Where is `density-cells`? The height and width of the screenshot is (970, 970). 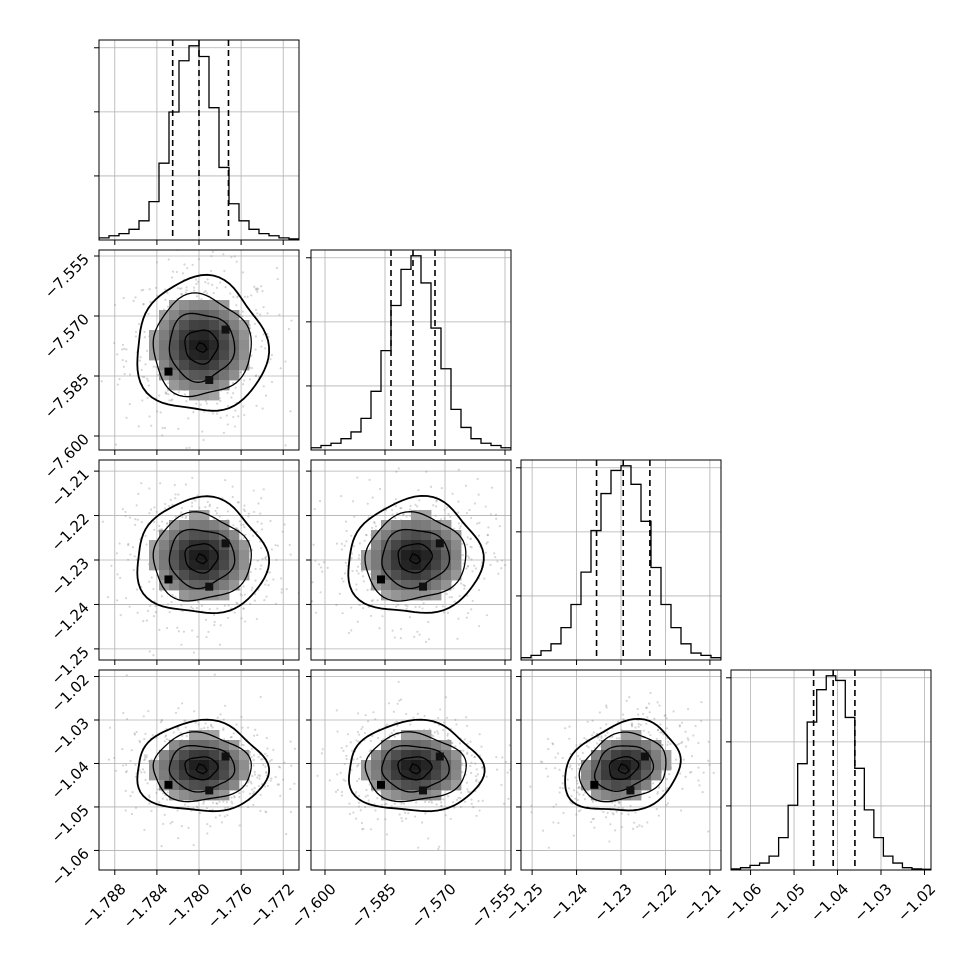 density-cells is located at coordinates (411, 765).